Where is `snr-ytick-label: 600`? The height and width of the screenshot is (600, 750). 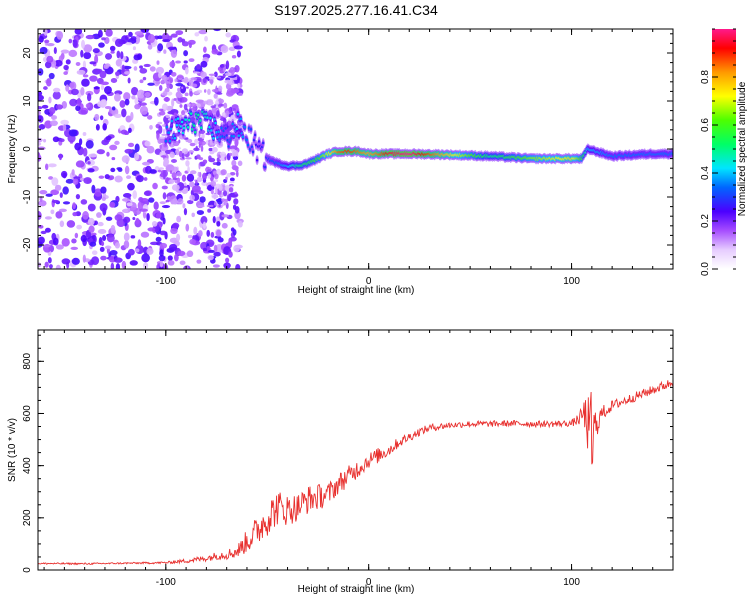
snr-ytick-label: 600 is located at coordinates (27, 413).